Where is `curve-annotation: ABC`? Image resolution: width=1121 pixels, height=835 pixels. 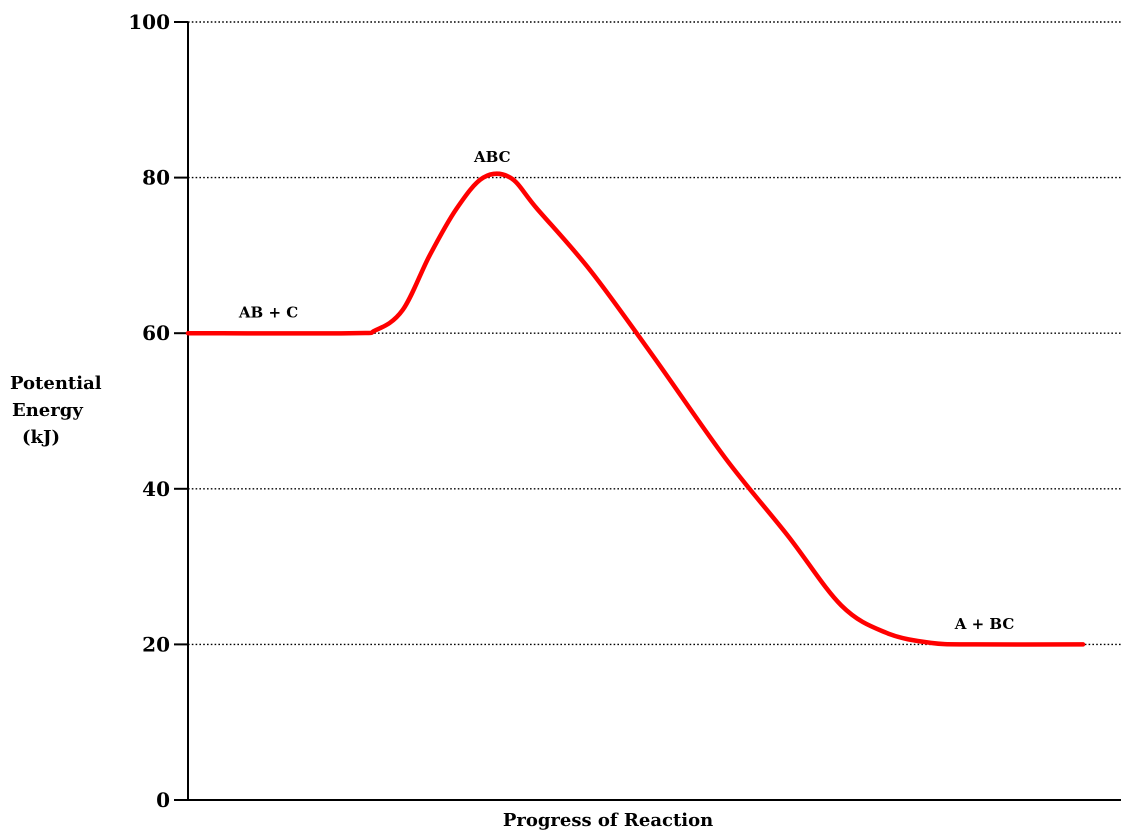 curve-annotation: ABC is located at coordinates (492, 157).